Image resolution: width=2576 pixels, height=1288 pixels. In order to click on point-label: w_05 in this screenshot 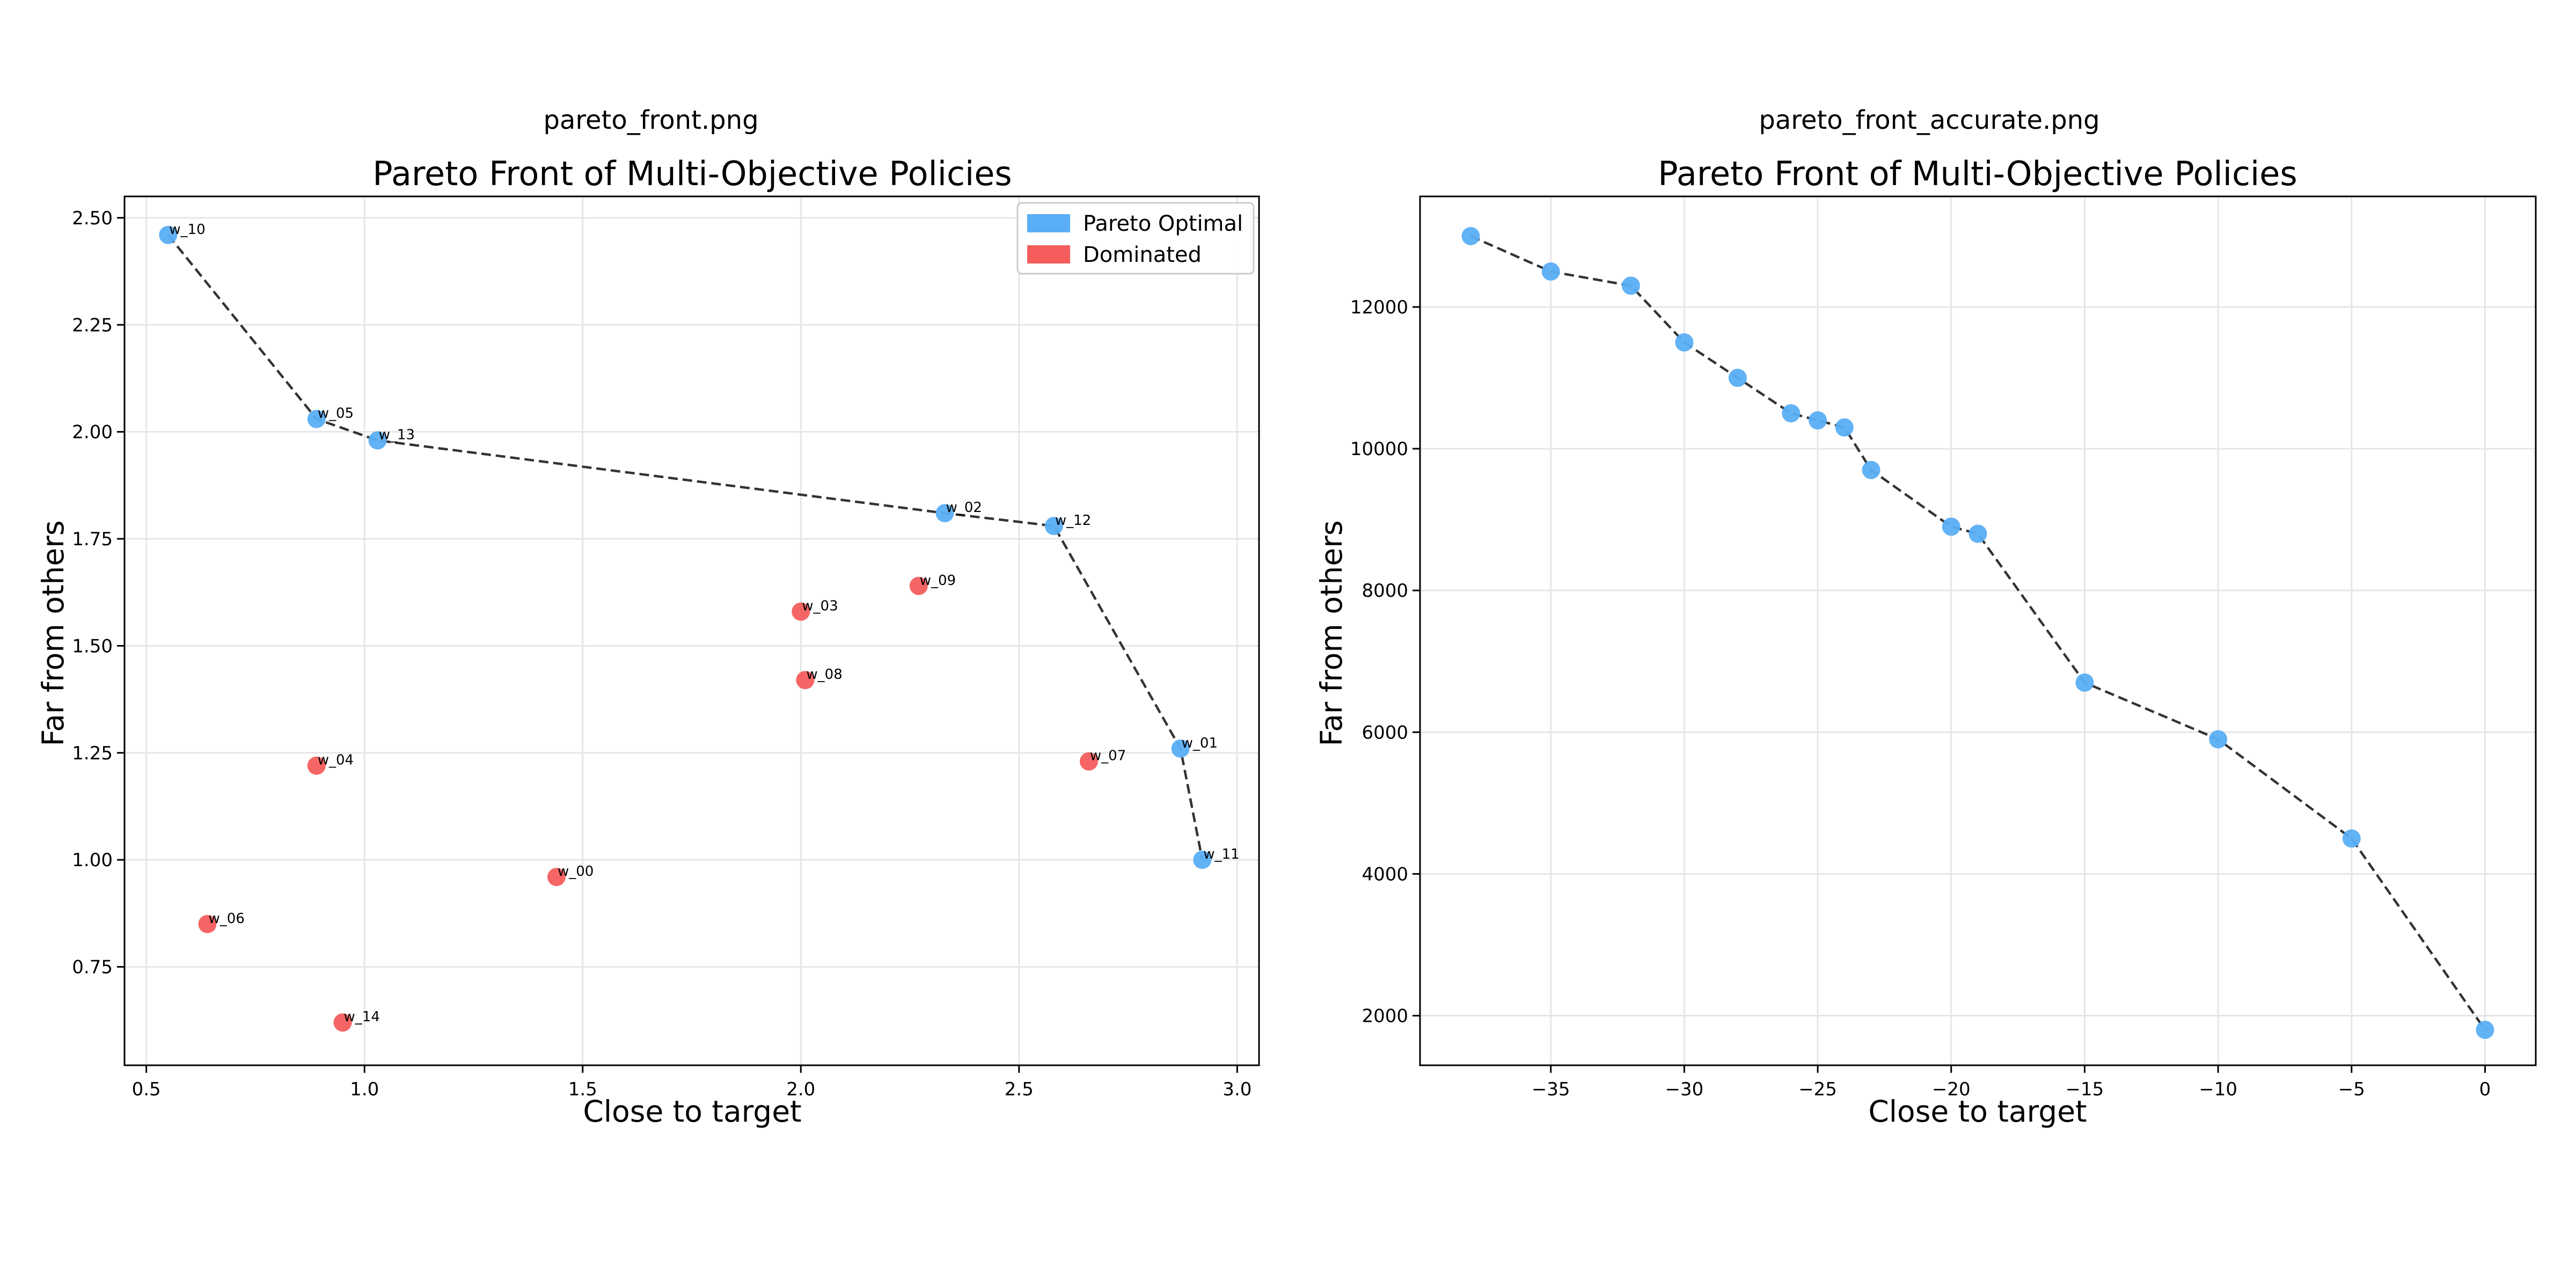, I will do `click(336, 414)`.